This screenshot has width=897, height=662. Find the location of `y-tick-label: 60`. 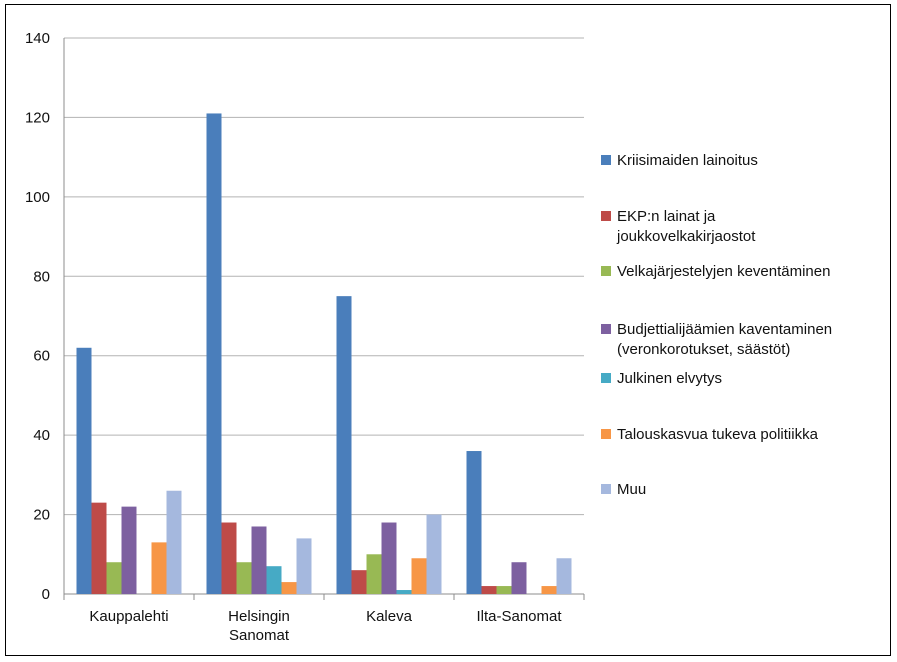

y-tick-label: 60 is located at coordinates (41, 356).